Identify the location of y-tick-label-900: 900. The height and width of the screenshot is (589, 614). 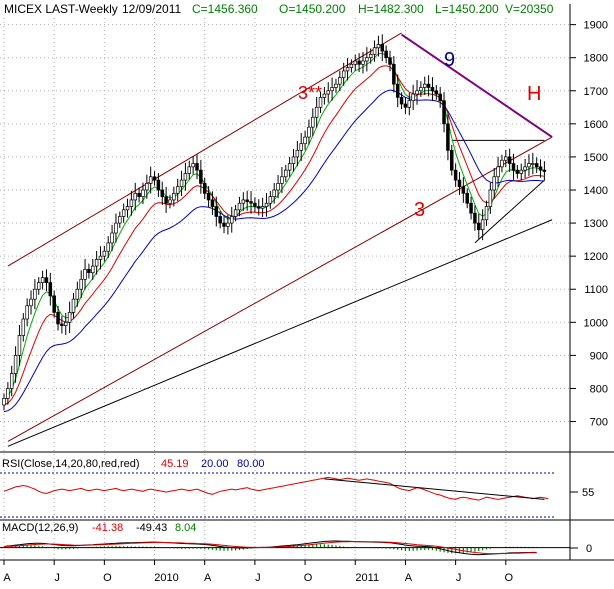
(599, 356).